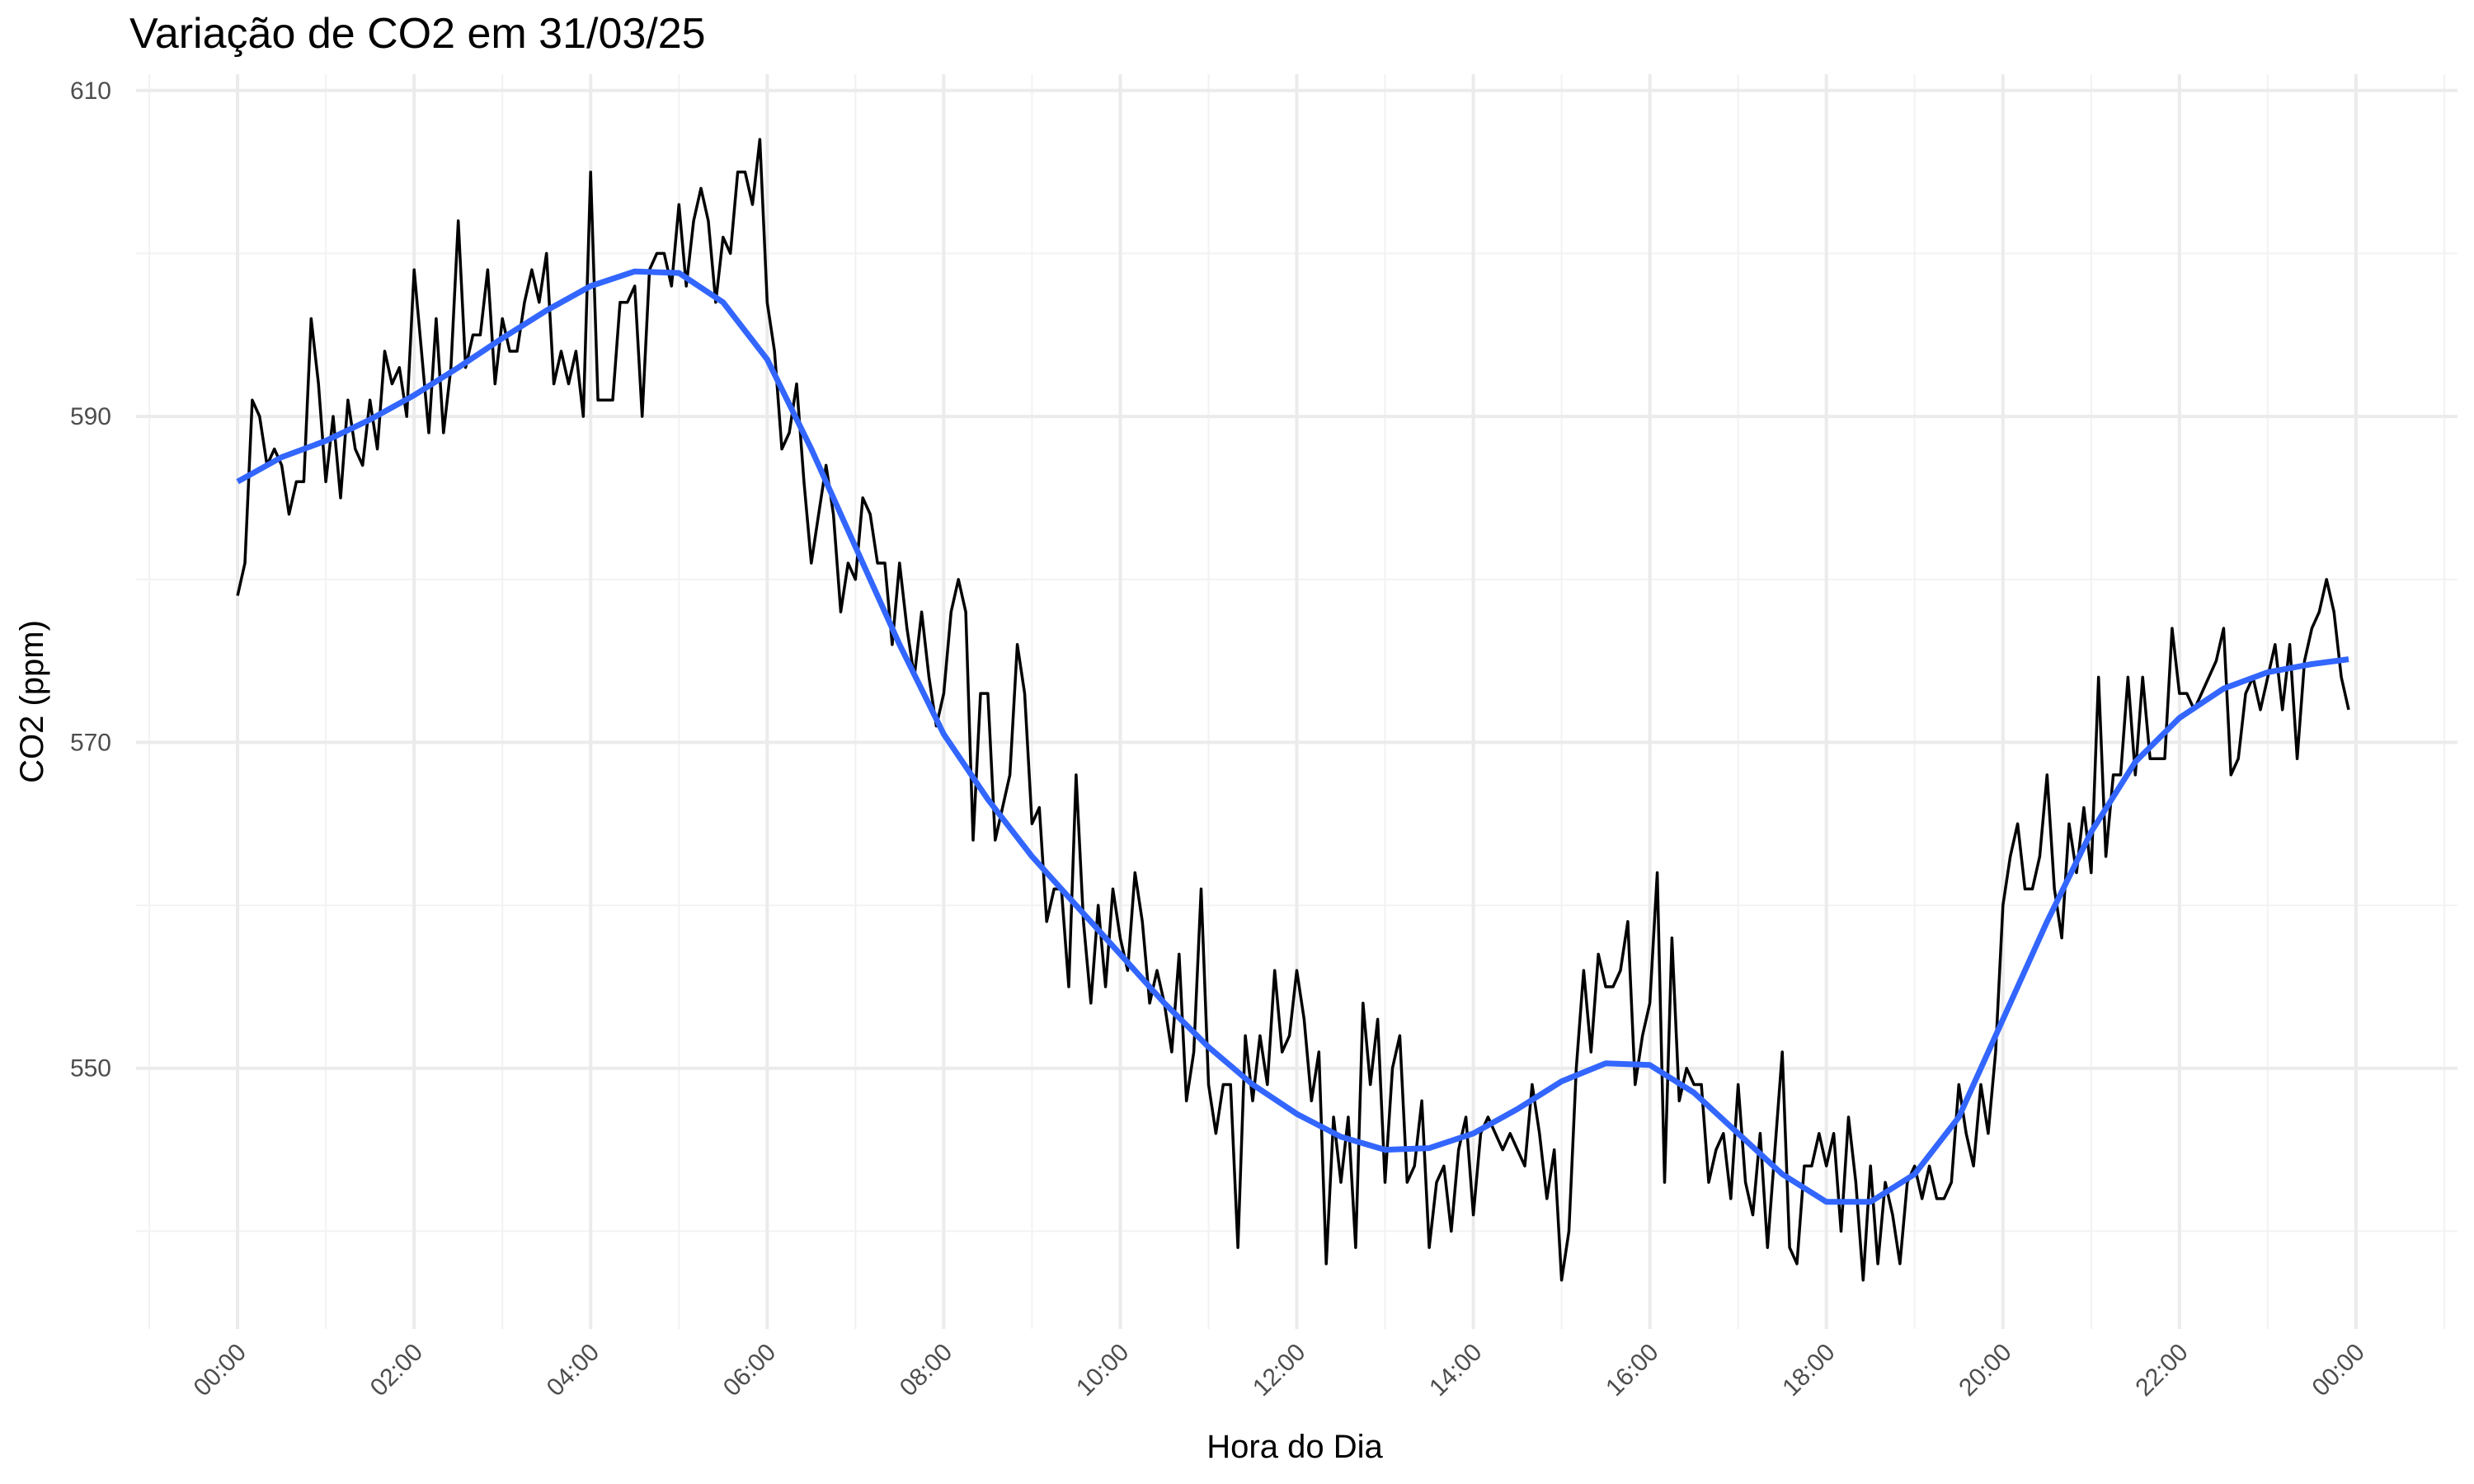 The width and height of the screenshot is (2474, 1484). Describe the element at coordinates (1808, 1370) in the screenshot. I see `x-tick-label: 18:00` at that location.